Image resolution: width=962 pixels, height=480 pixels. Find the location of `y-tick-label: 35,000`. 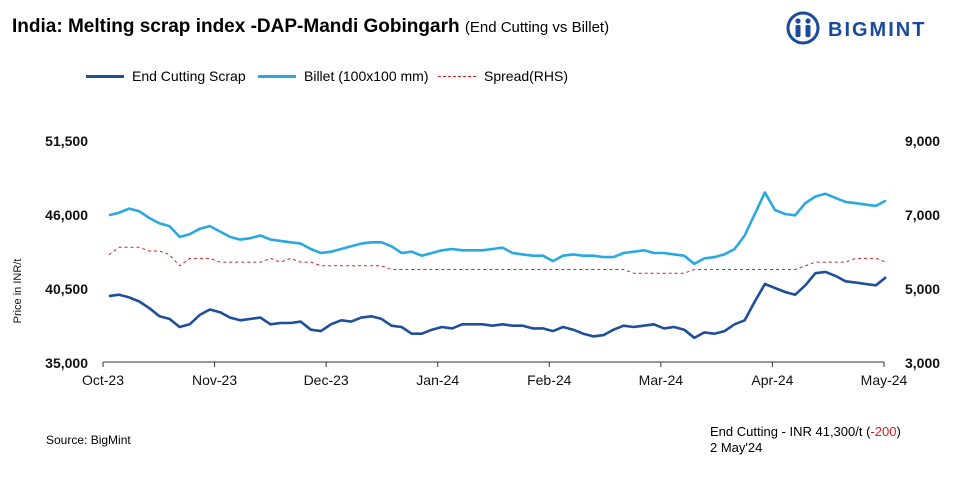

y-tick-label: 35,000 is located at coordinates (66, 363).